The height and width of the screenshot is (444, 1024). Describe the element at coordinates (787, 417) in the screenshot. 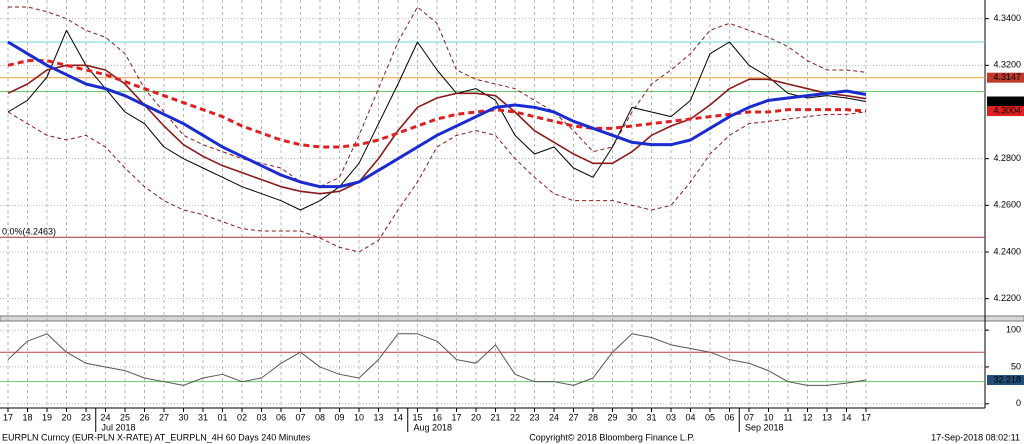

I see `x-tick-label: 11` at that location.